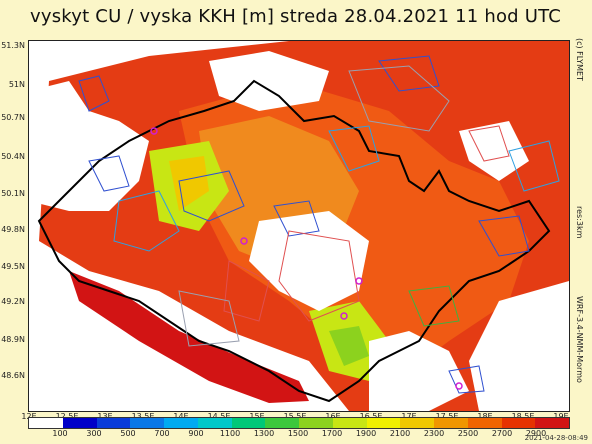  Describe the element at coordinates (16, 84) in the screenshot. I see `lat-label: 51N` at that location.